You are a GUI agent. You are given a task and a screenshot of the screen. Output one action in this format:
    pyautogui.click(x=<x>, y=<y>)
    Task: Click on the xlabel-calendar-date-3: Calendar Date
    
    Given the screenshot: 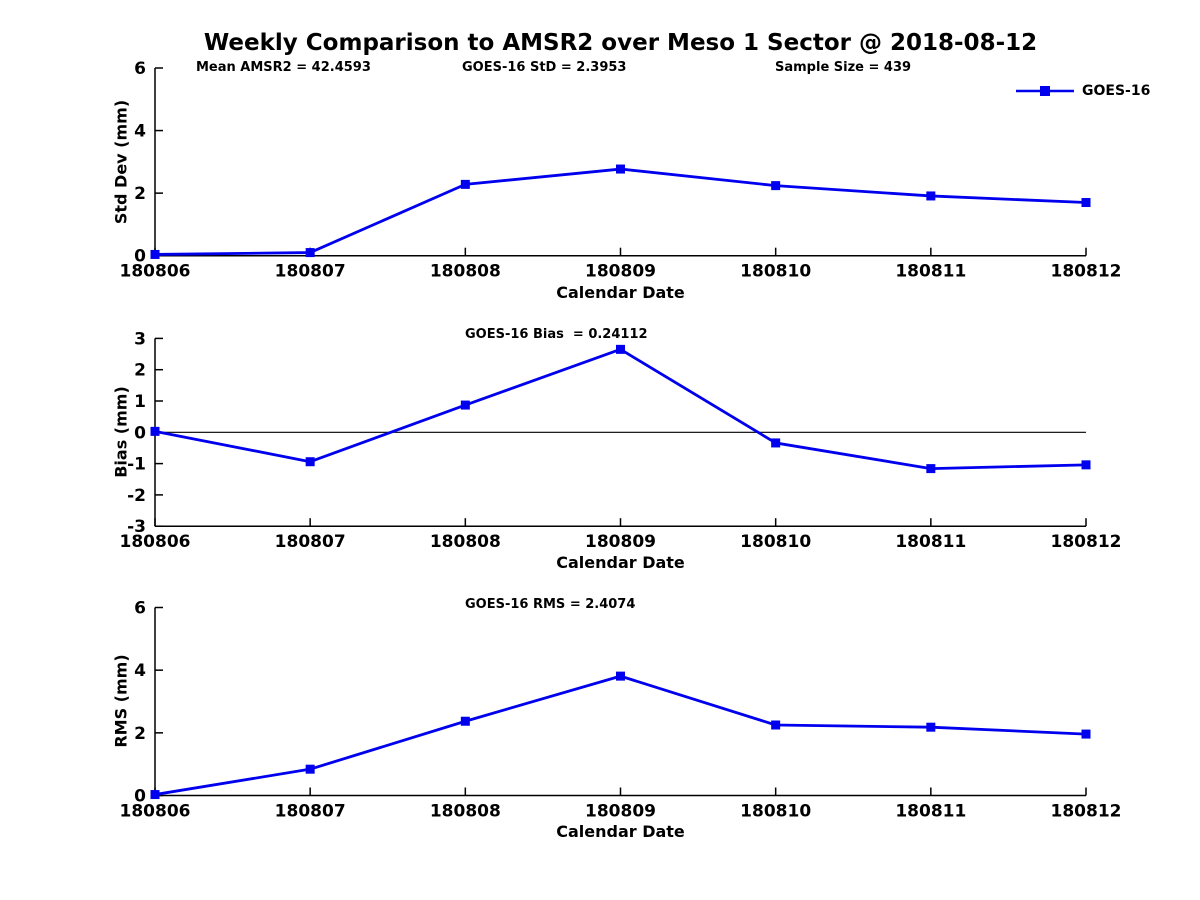 What is the action you would take?
    pyautogui.click(x=620, y=831)
    